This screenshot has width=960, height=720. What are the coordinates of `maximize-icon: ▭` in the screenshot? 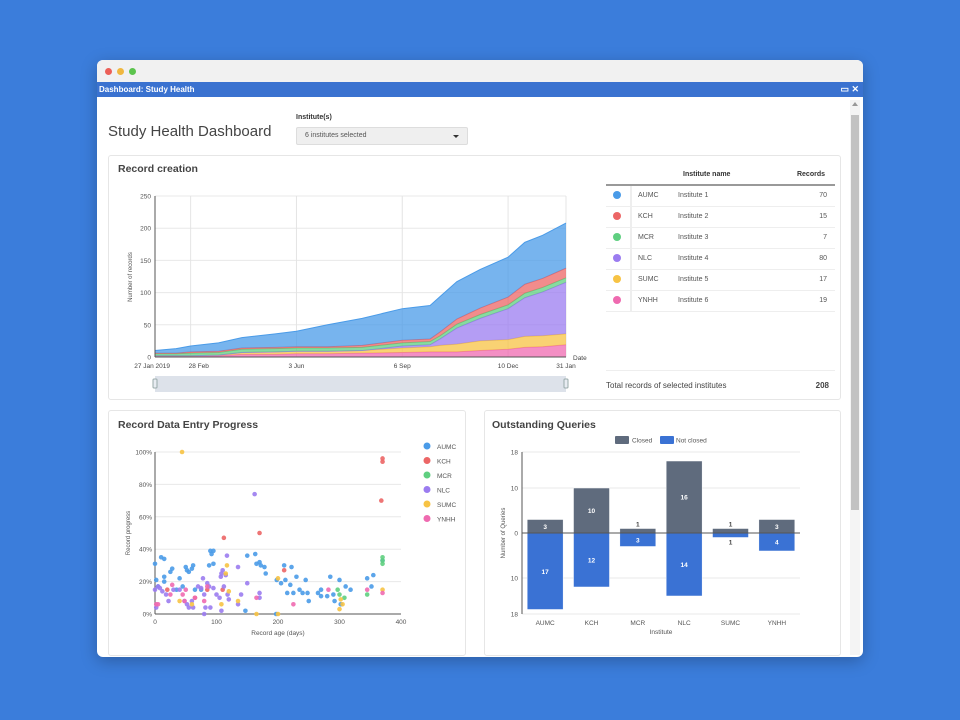 It's located at (844, 89).